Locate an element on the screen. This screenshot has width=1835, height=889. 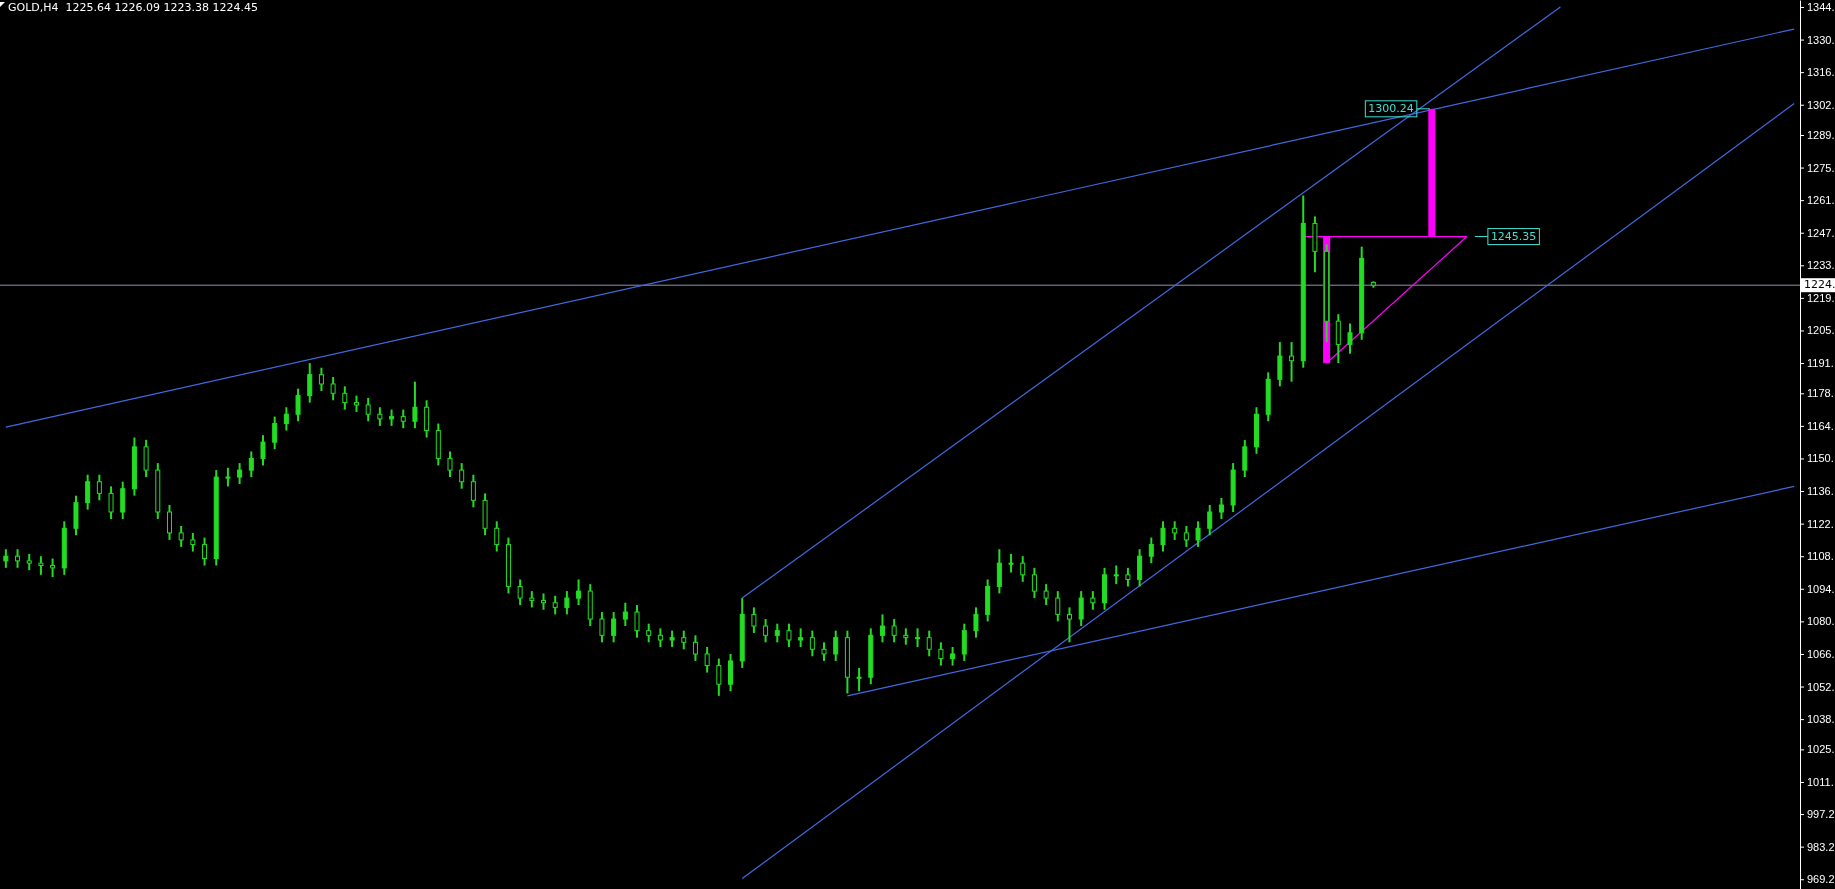
y-tick-label: 1275. is located at coordinates (1821, 167).